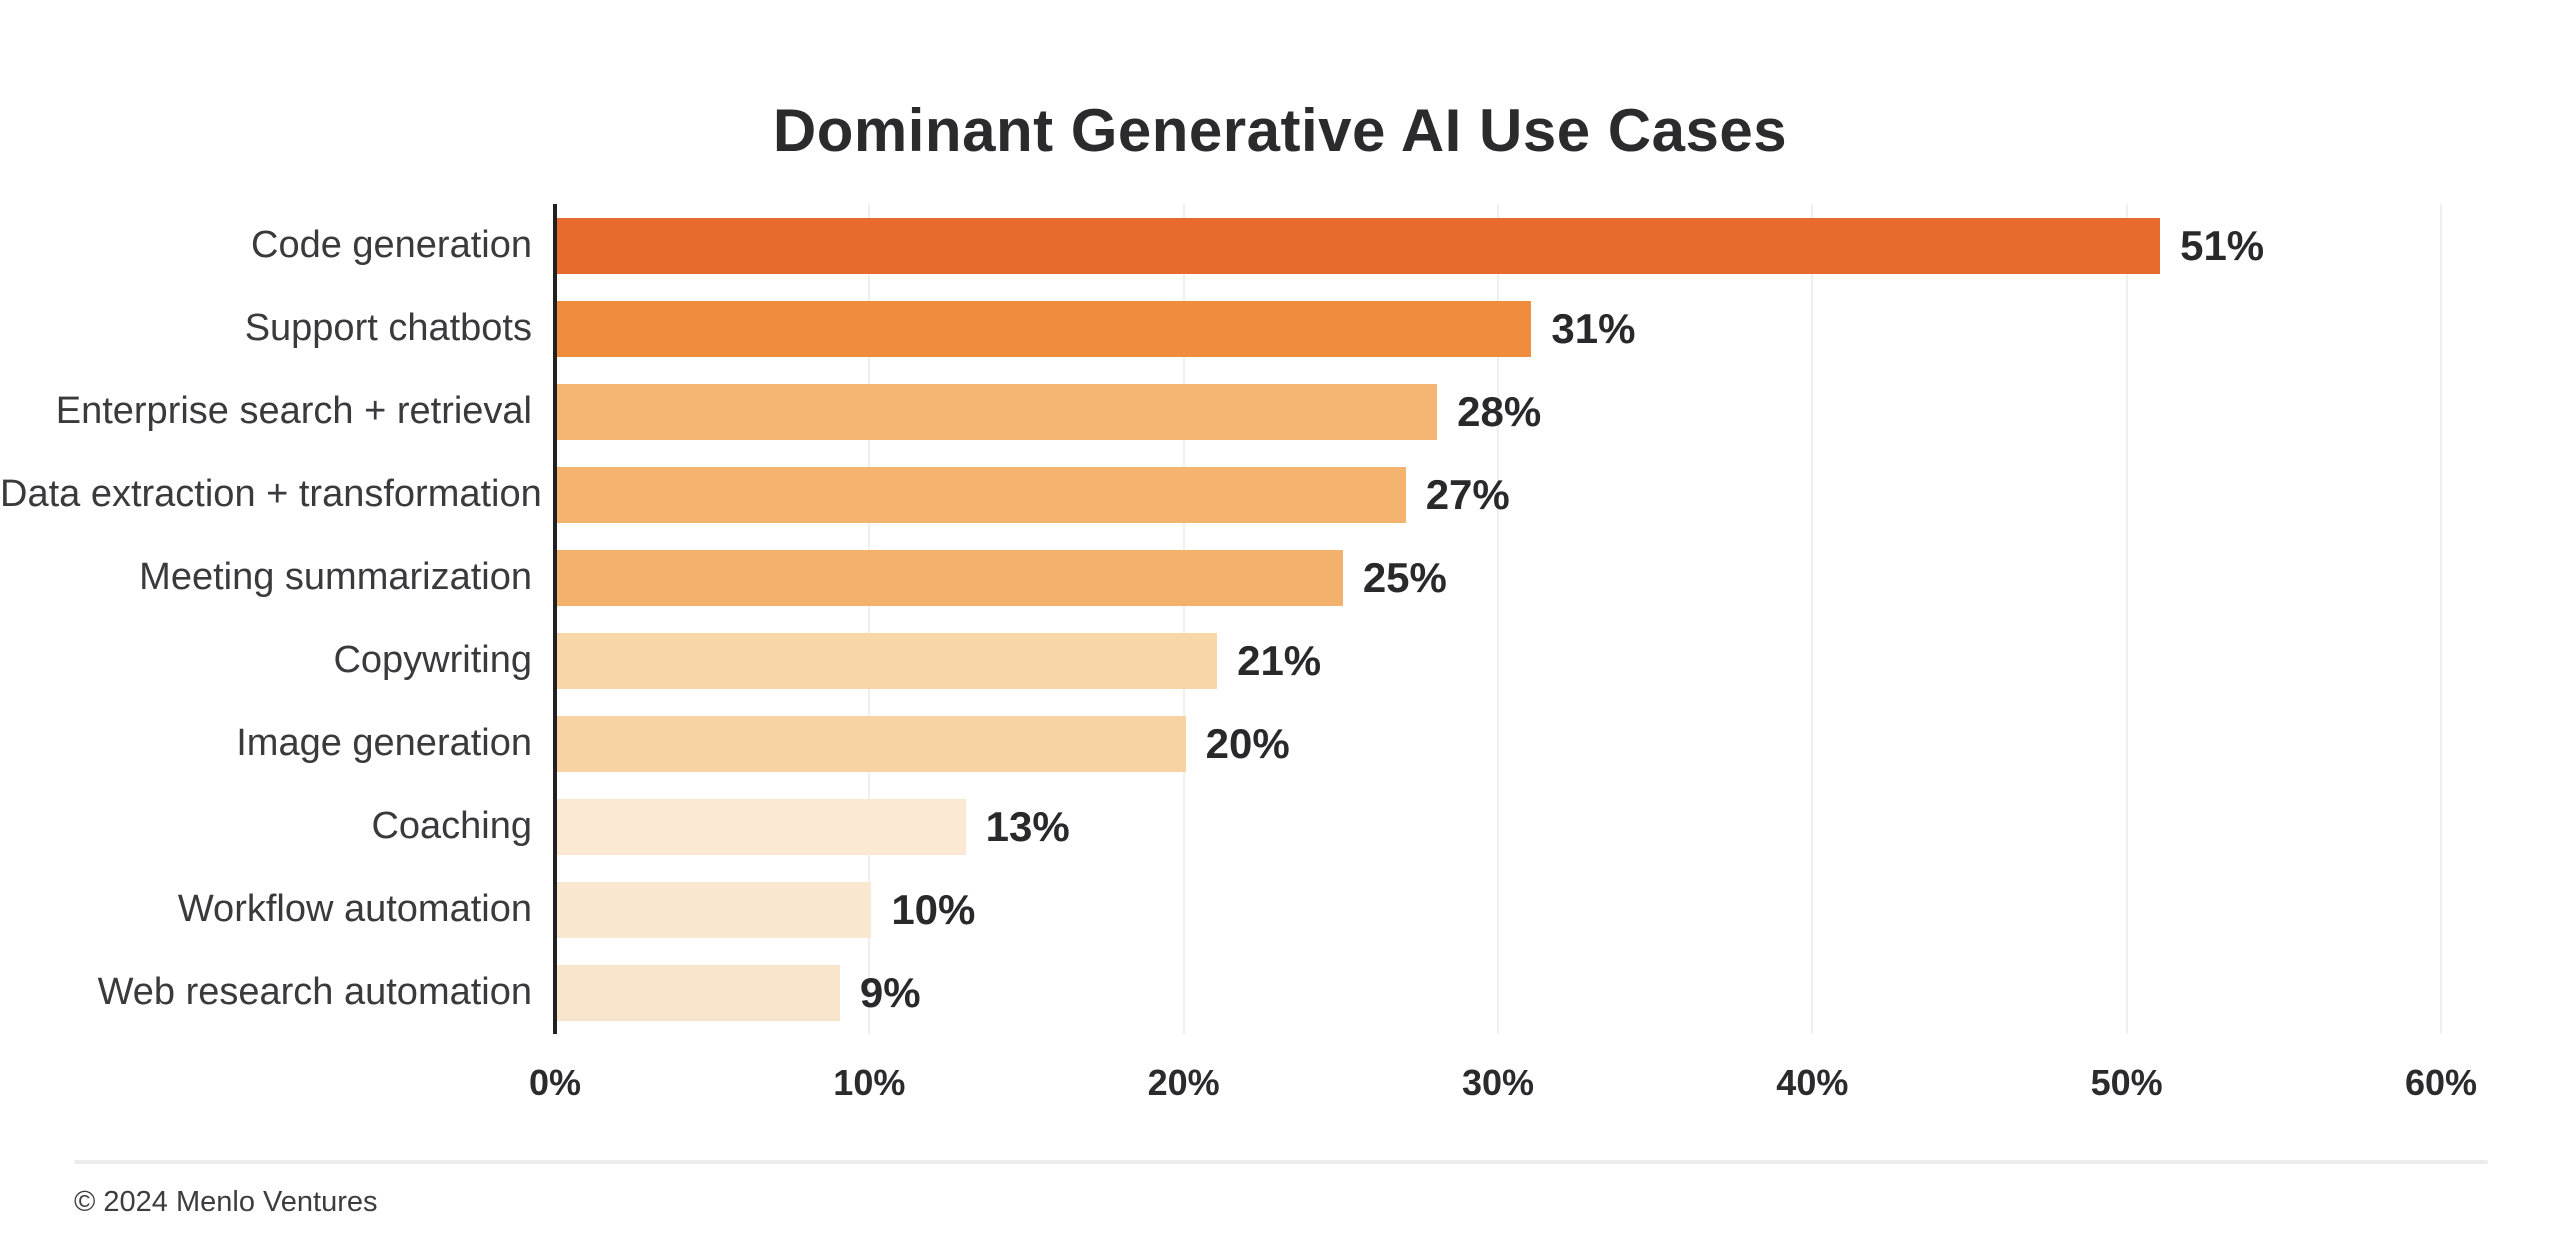 The width and height of the screenshot is (2560, 1258). I want to click on x-axis: 0% 10% 20% 30% 40% 50% 60%, so click(1280, 1087).